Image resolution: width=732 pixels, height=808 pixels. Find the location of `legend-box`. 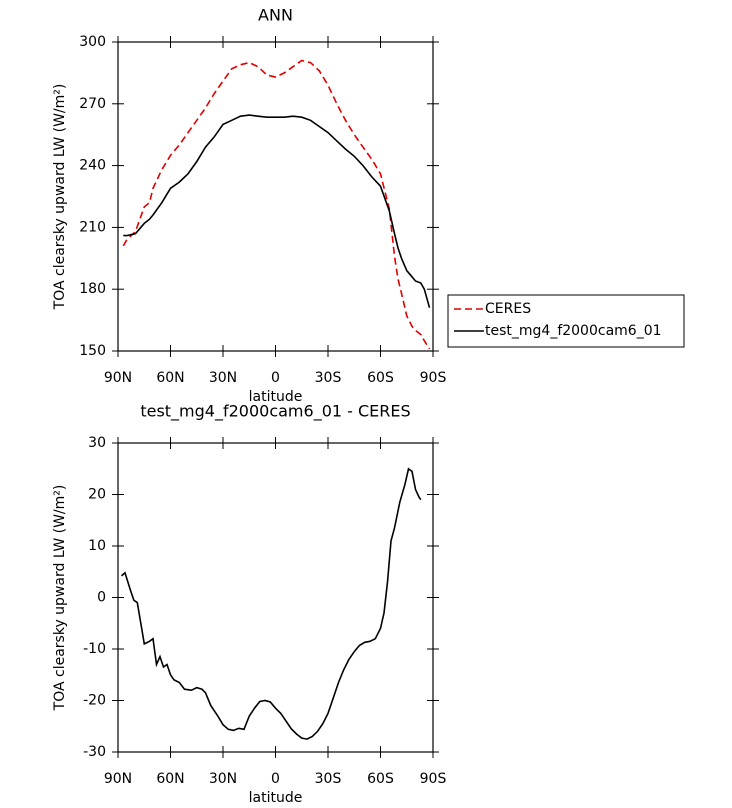

legend-box is located at coordinates (566, 321).